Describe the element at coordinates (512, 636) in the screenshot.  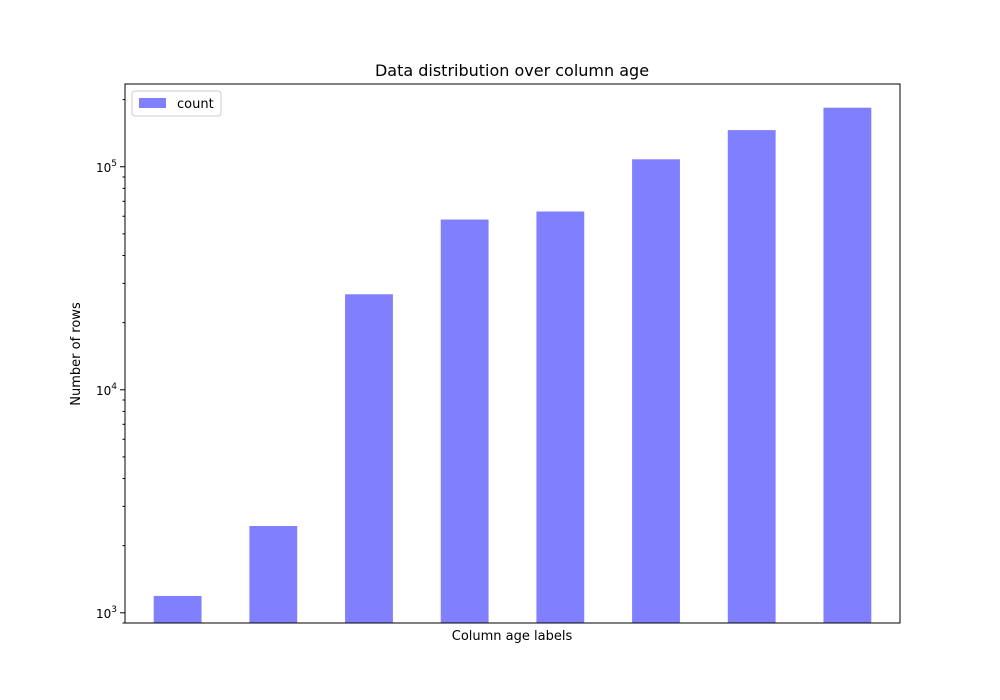
I see `x-axis-label: Column age labels` at that location.